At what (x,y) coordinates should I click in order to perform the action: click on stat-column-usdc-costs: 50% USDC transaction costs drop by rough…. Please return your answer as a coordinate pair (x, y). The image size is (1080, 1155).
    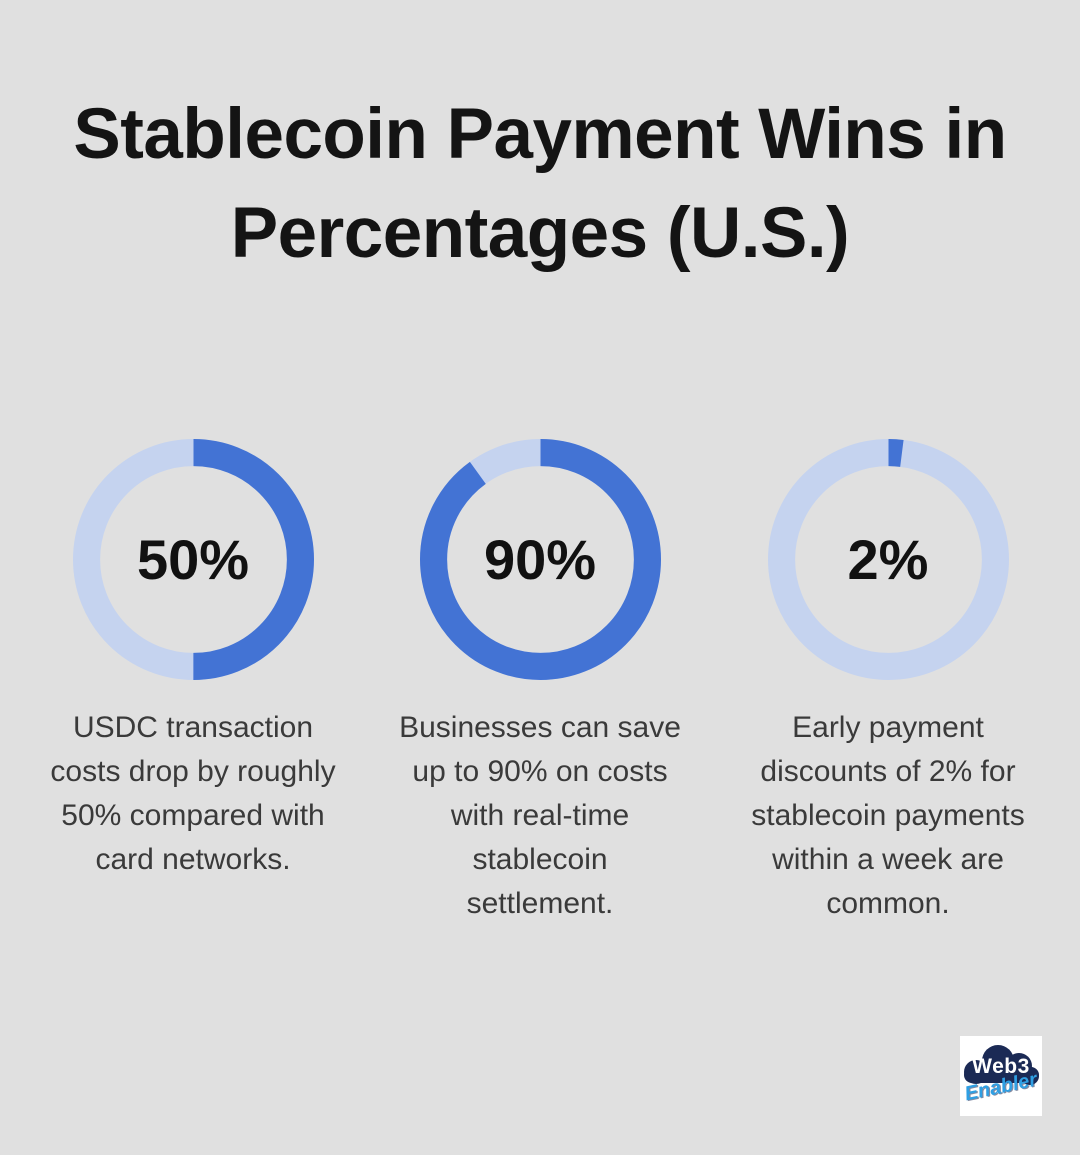
    Looking at the image, I should click on (193, 660).